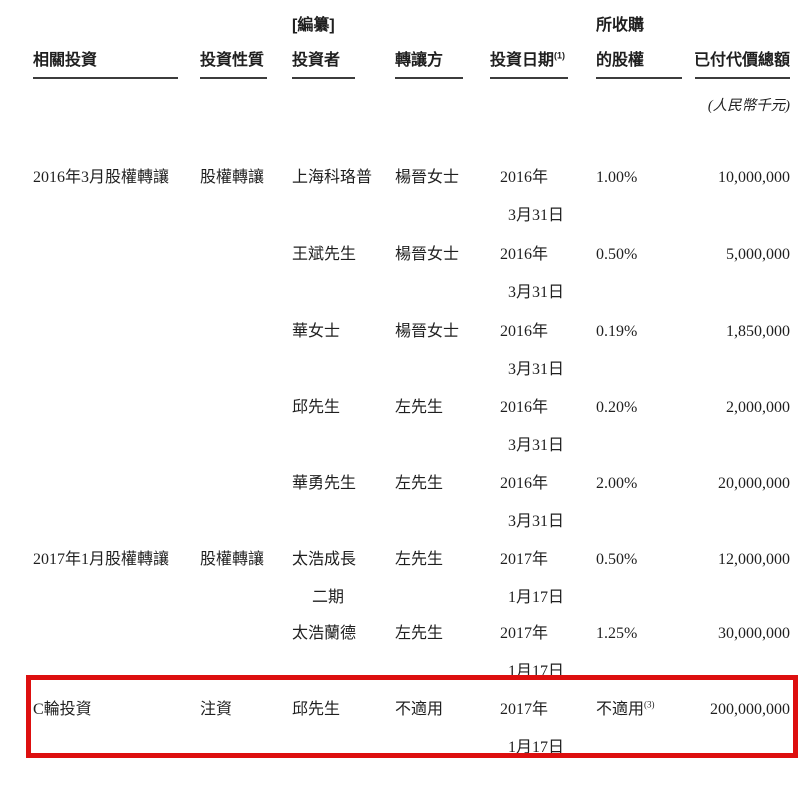  I want to click on header-rule-related-investment, so click(105, 78).